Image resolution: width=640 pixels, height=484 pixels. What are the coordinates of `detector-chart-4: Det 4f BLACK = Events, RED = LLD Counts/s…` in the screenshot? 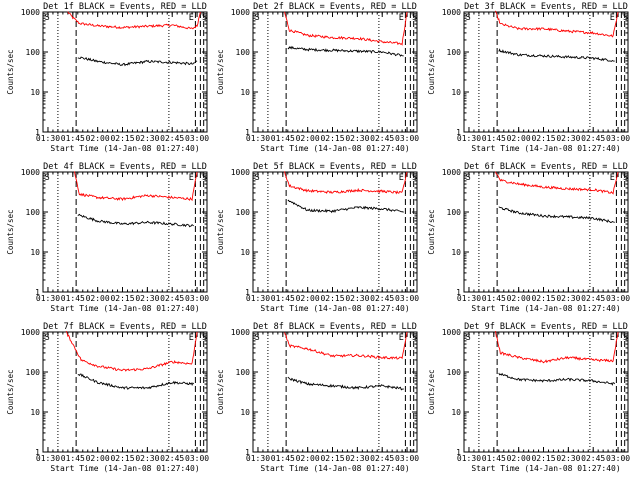 It's located at (107, 237).